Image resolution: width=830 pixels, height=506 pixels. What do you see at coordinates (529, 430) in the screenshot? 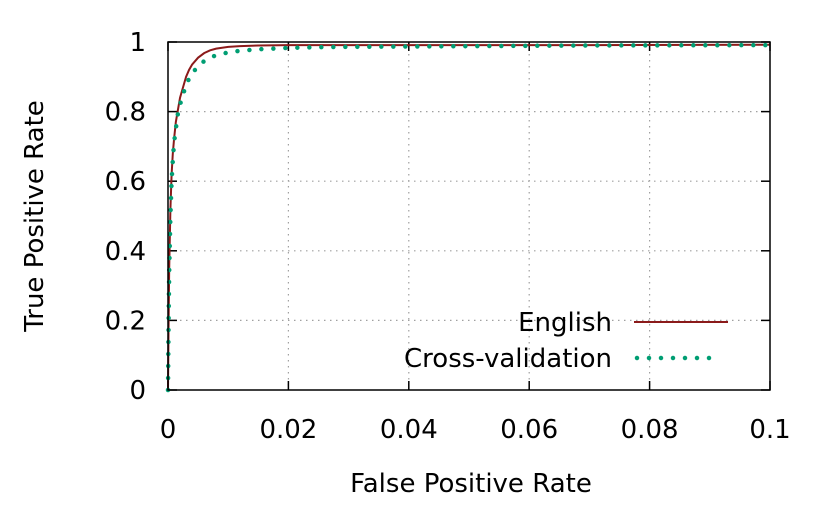
I see `x-tick-label: 0.06` at bounding box center [529, 430].